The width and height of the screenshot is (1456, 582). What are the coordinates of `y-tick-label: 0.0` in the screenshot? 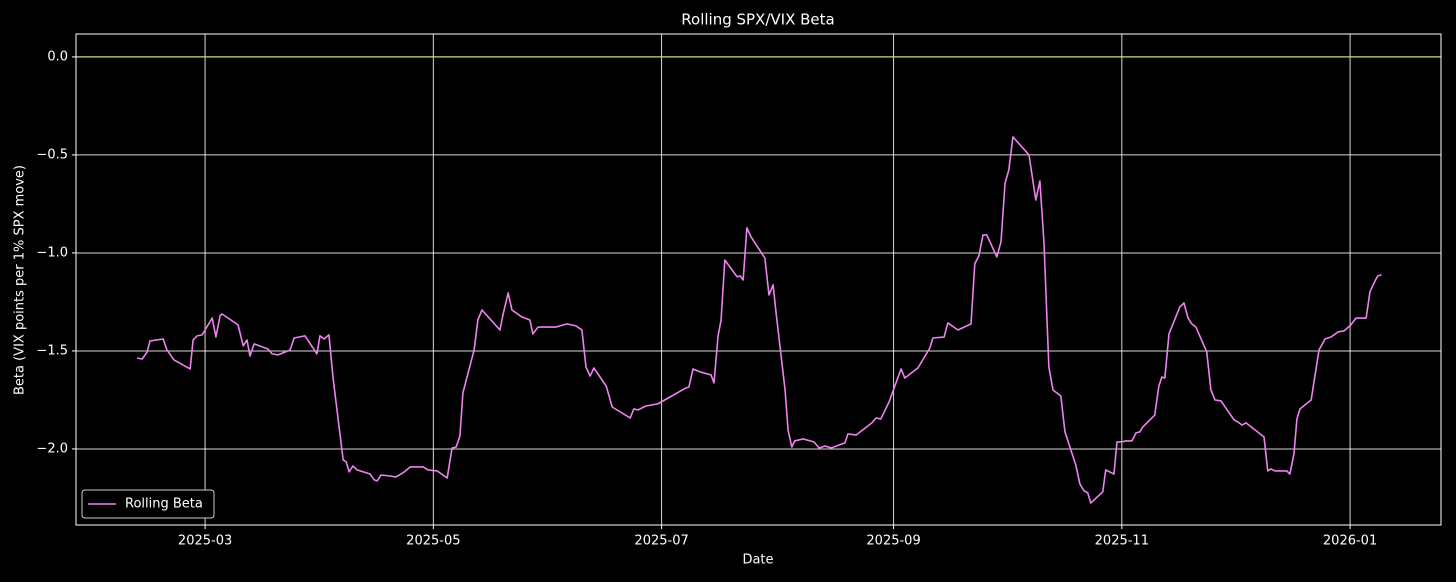 It's located at (57, 56).